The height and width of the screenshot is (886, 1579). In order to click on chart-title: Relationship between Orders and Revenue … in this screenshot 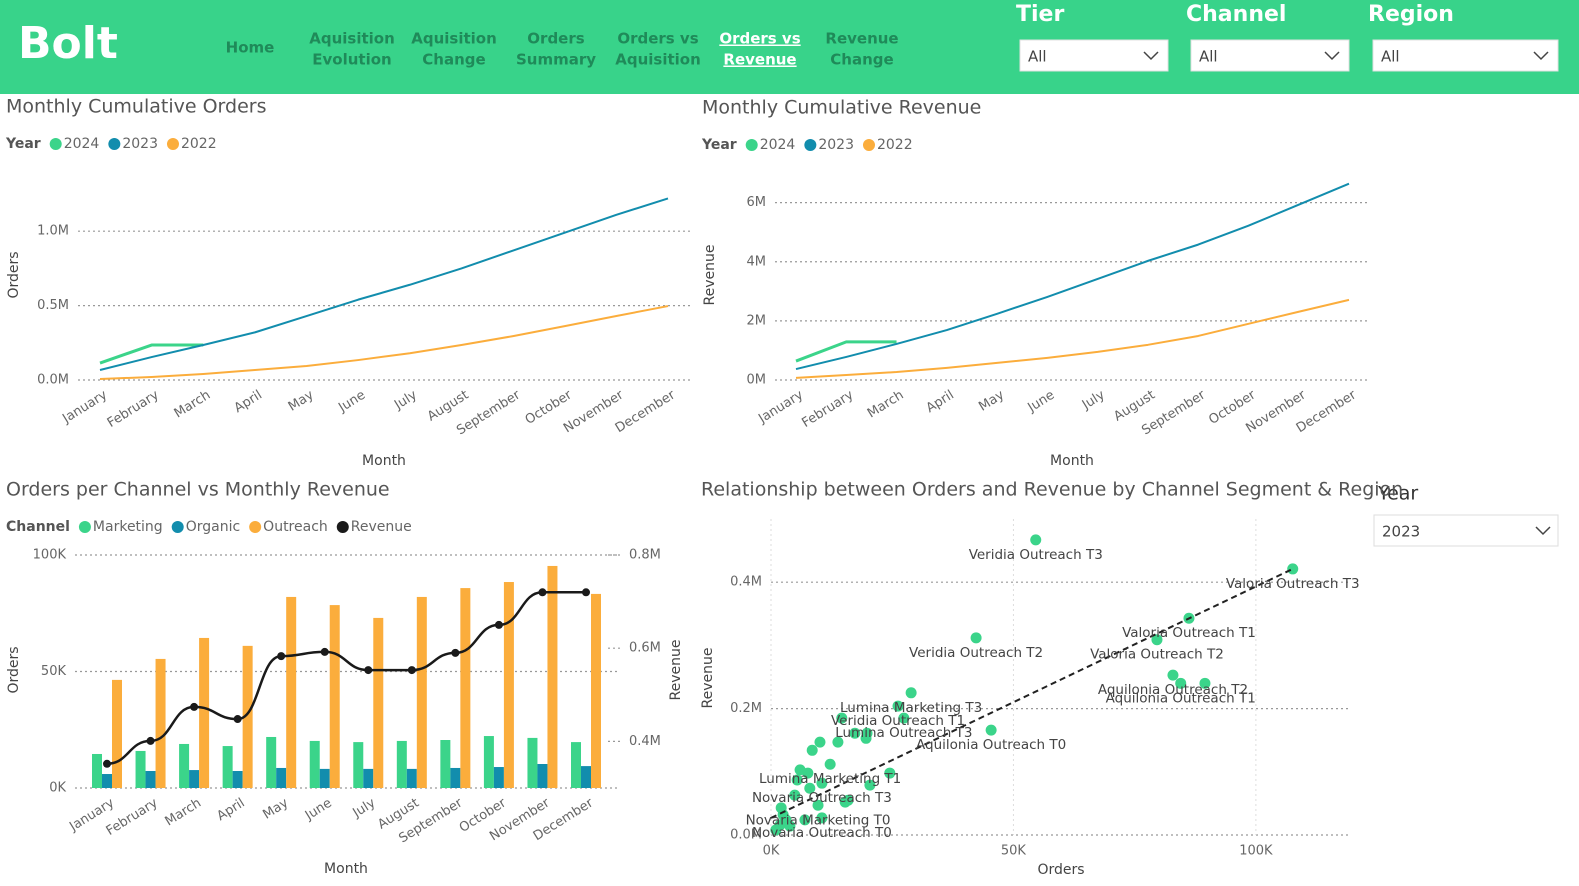, I will do `click(1052, 490)`.